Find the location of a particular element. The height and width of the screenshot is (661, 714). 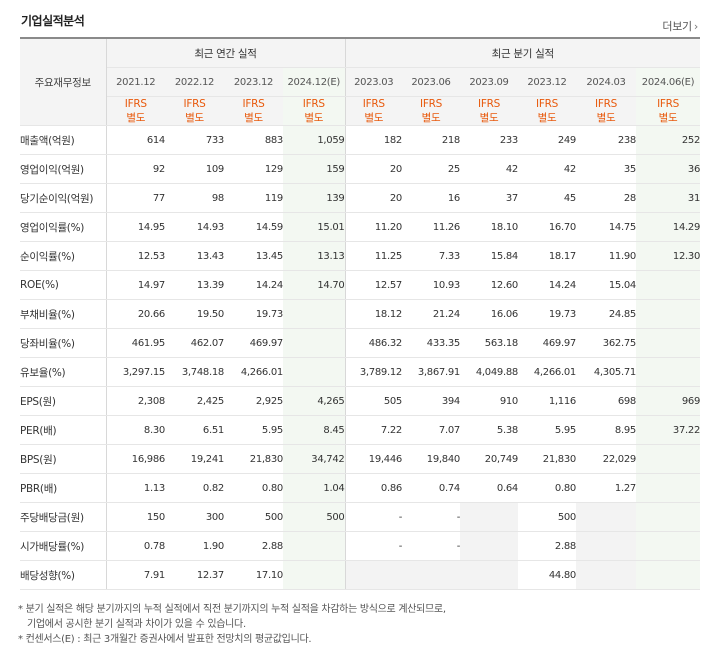

data-cell: 563.18 is located at coordinates (489, 343).